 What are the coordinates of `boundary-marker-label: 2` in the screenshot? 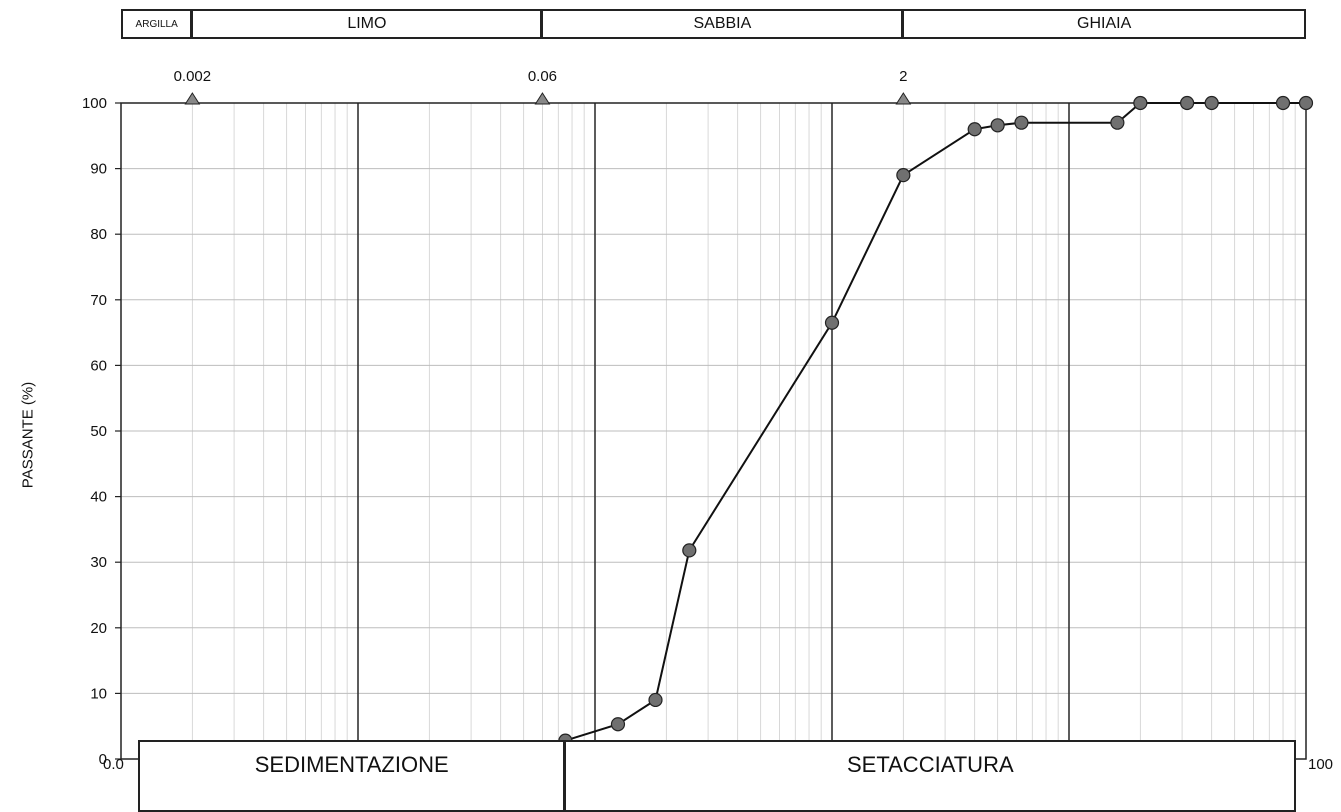 It's located at (903, 76).